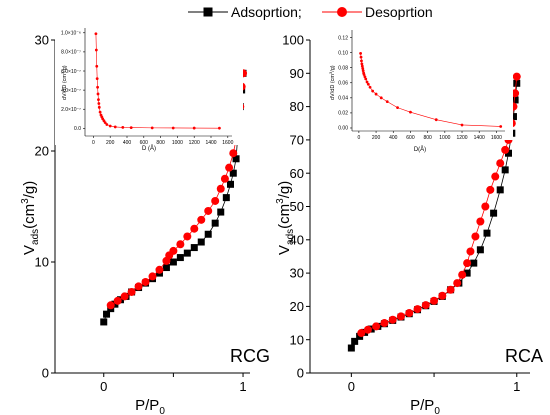 This screenshot has height=415, width=550. Describe the element at coordinates (297, 273) in the screenshot. I see `chart-rca-y-tick-label: 30` at that location.